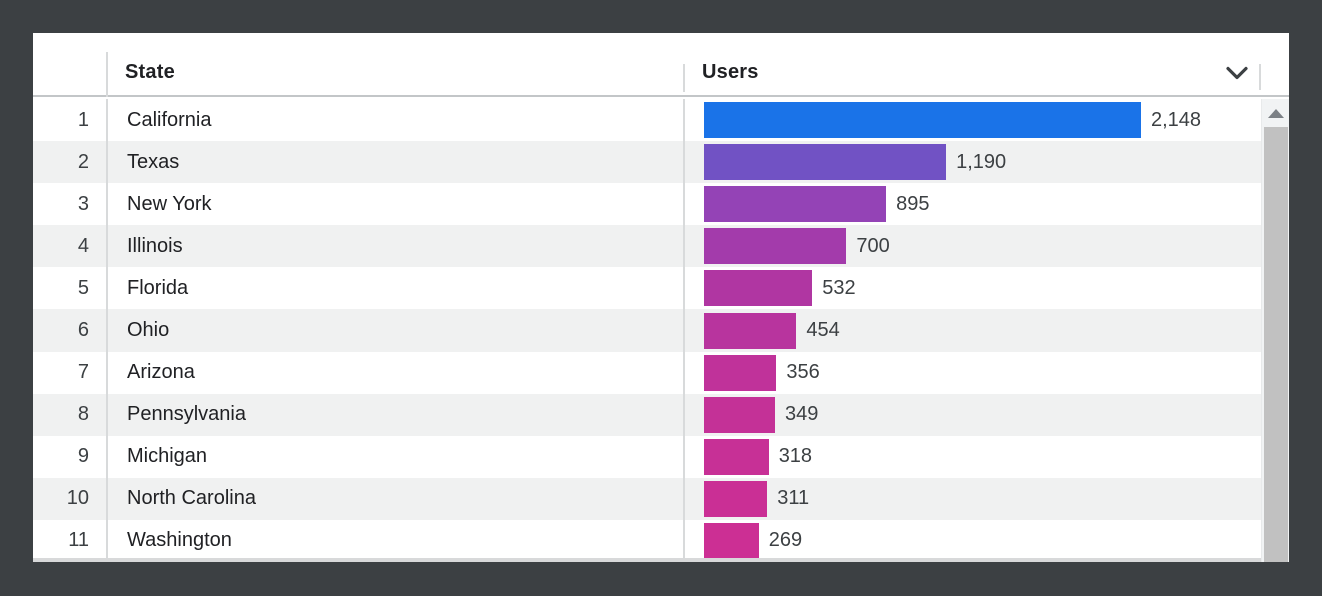 The height and width of the screenshot is (596, 1322). I want to click on table-row: 3 New York 895, so click(647, 204).